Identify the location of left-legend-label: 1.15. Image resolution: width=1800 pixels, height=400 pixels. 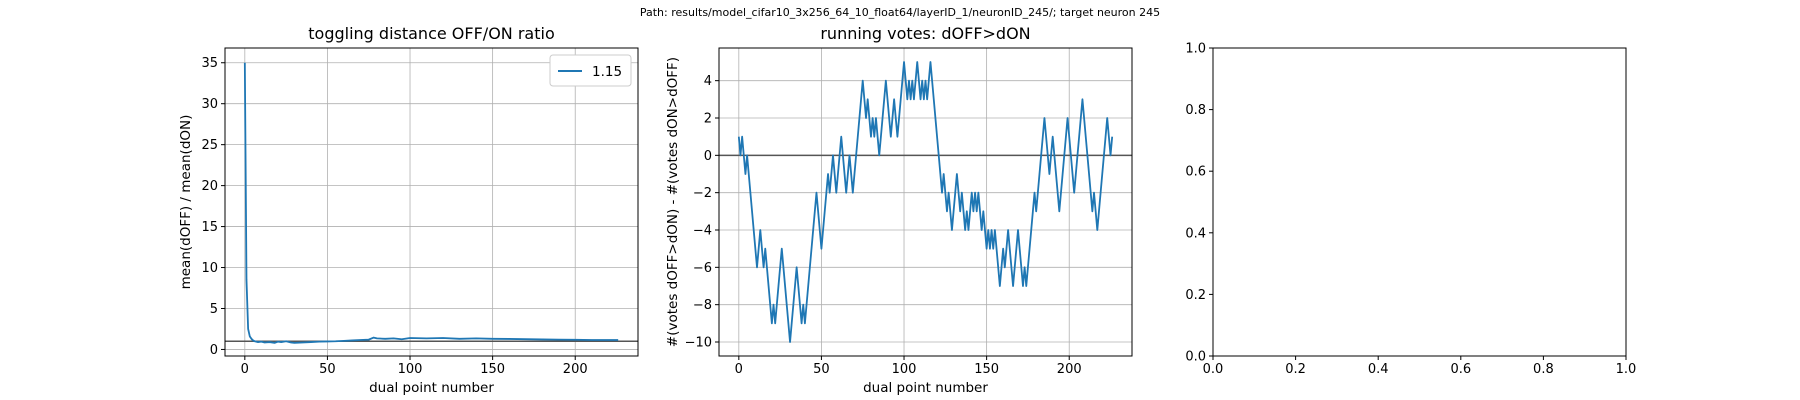
(607, 72).